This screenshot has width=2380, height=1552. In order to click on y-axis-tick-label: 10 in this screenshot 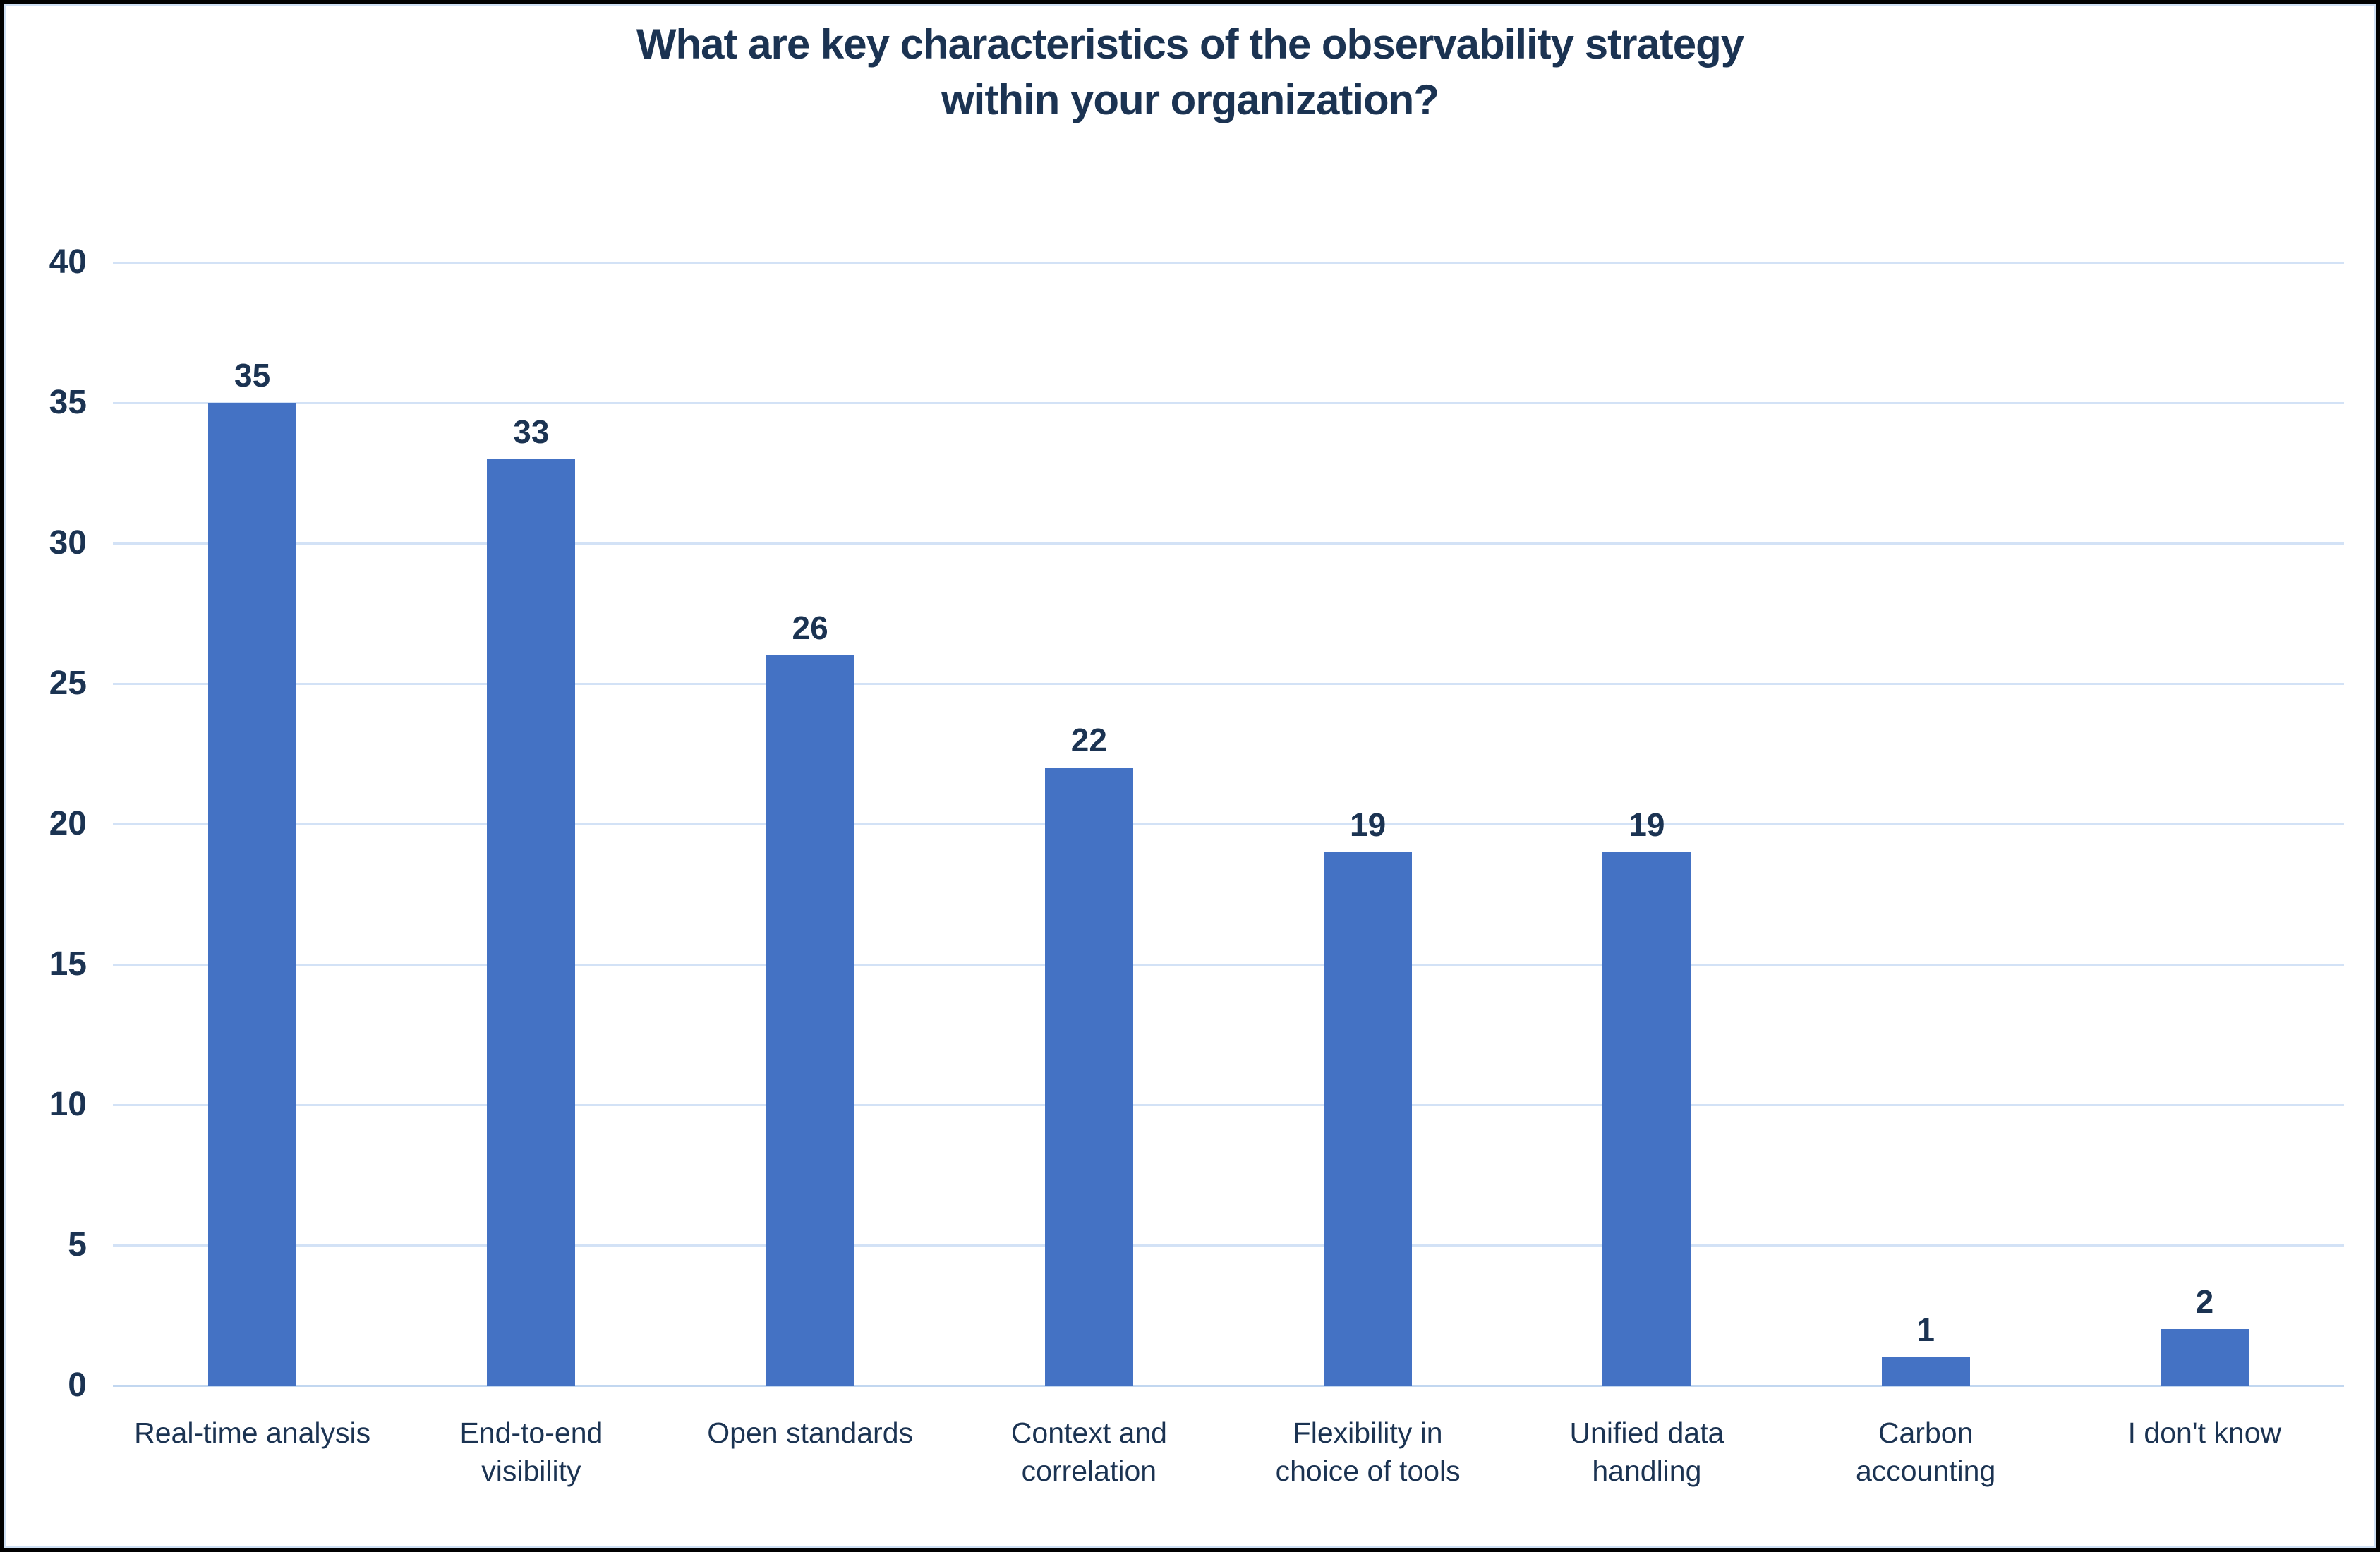, I will do `click(68, 1104)`.